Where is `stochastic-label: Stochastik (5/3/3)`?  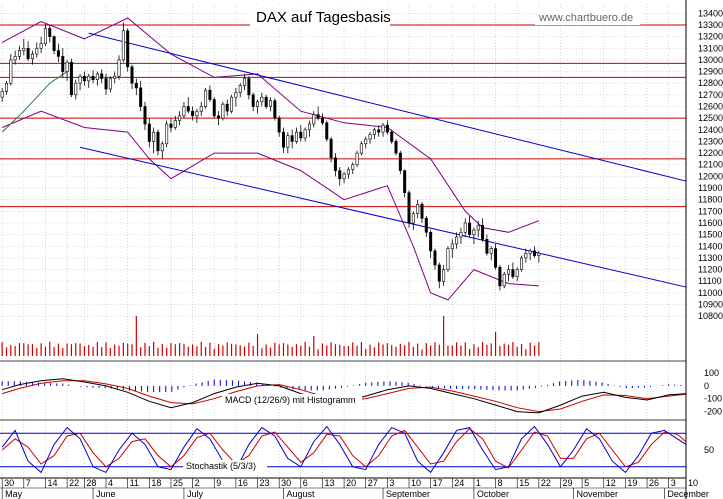
stochastic-label: Stochastik (5/3/3) is located at coordinates (221, 466).